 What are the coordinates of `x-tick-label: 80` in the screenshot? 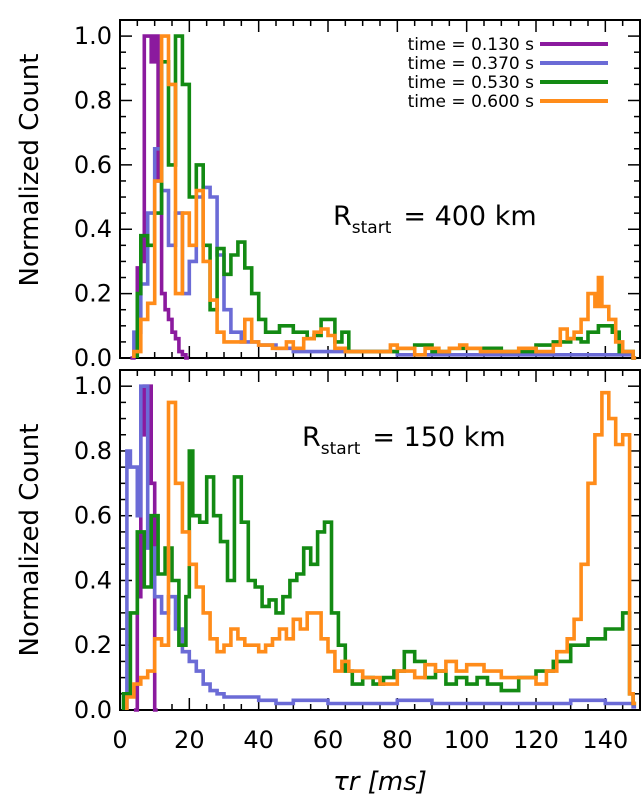 It's located at (397, 740).